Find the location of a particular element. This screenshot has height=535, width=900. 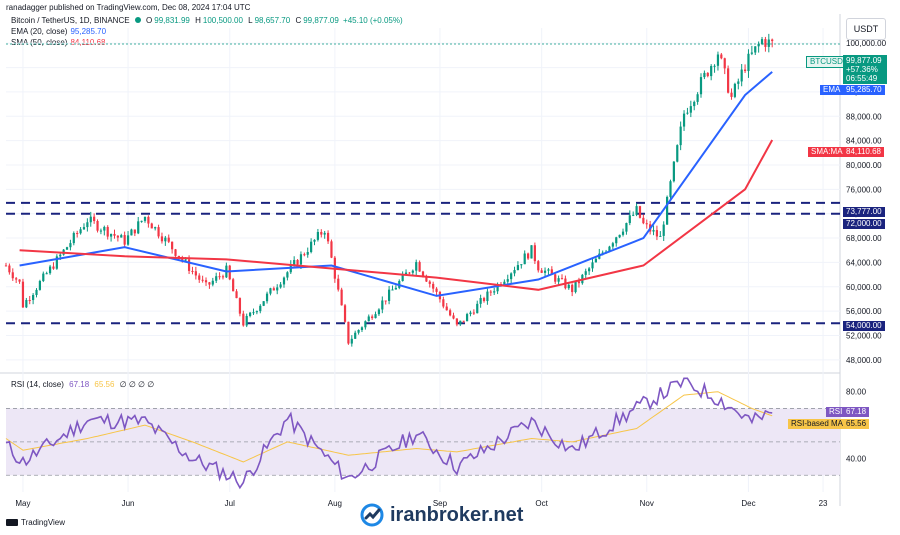

x-tick-label: Dec is located at coordinates (748, 503).